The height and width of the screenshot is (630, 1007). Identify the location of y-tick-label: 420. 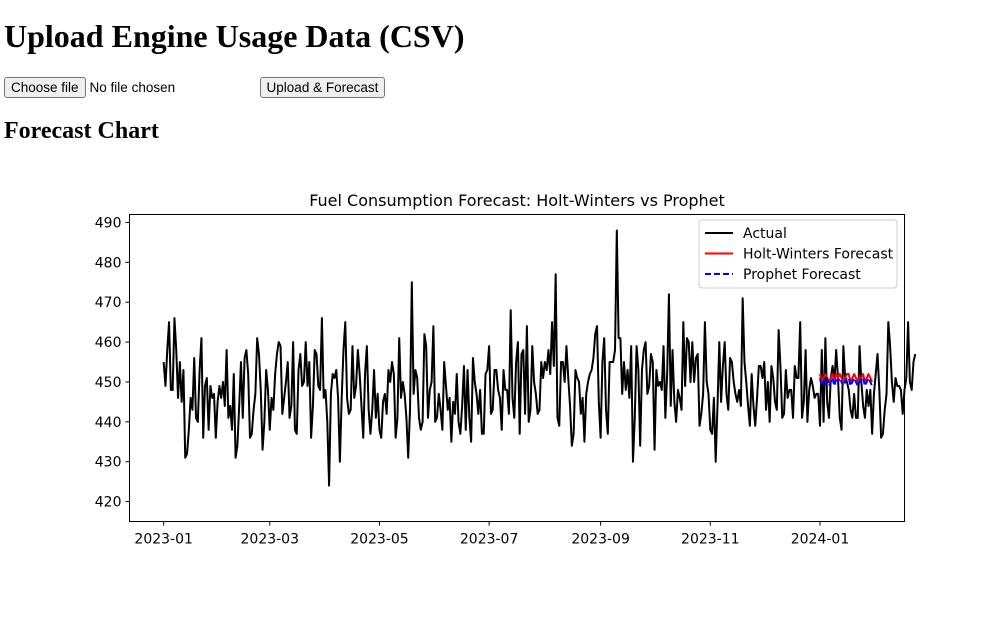
(108, 503).